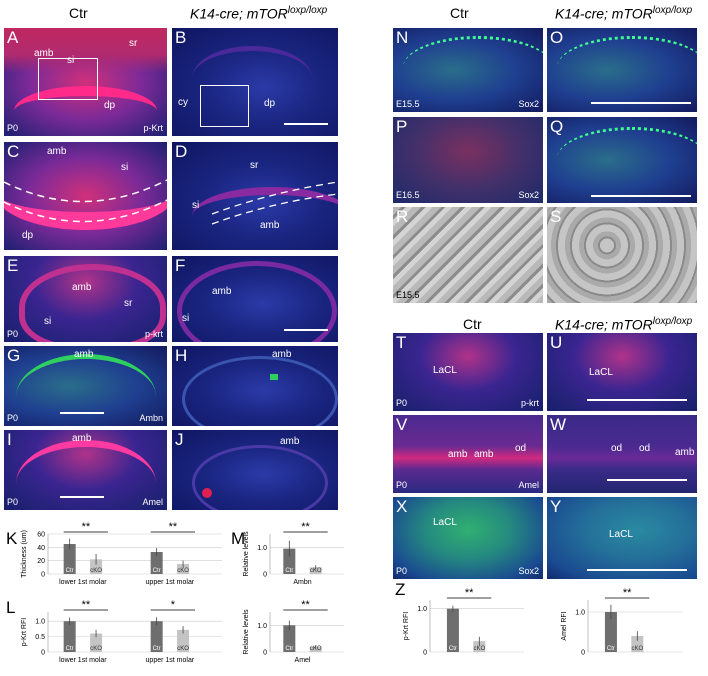  I want to click on chart-ylabel: Thickness (um), so click(24, 554).